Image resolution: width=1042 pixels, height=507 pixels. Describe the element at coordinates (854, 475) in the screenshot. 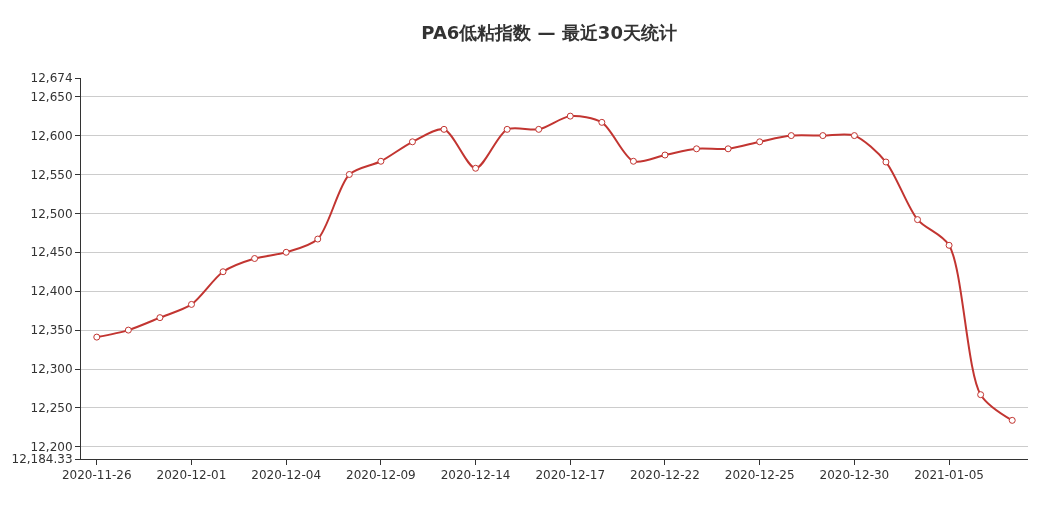

I see `x-tick-label: 2020-12-30` at that location.